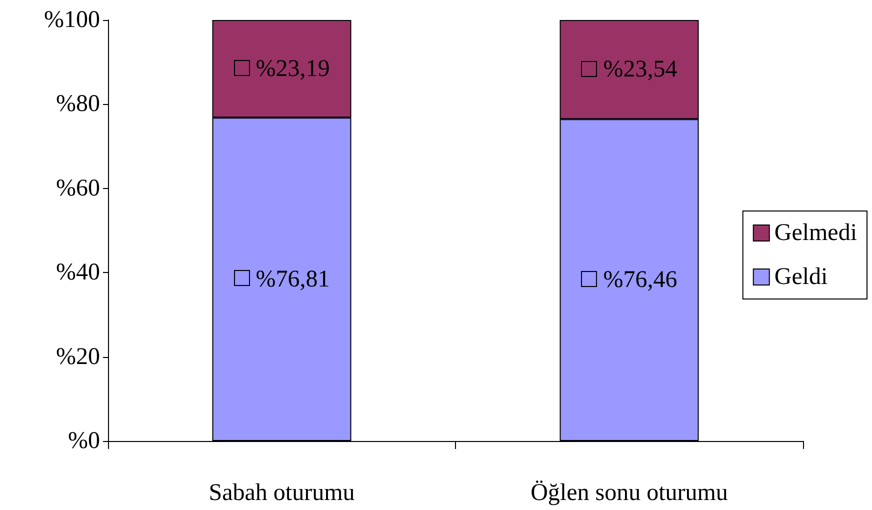 The image size is (872, 510). Describe the element at coordinates (640, 69) in the screenshot. I see `data-label: %23,54` at that location.